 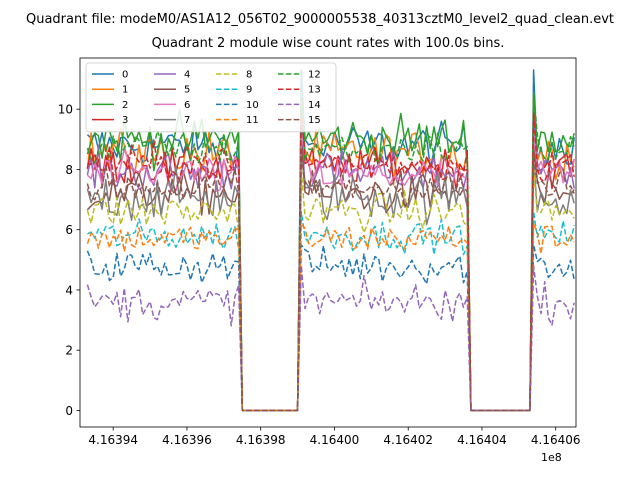 I want to click on legend-label-5: 5, so click(x=187, y=90).